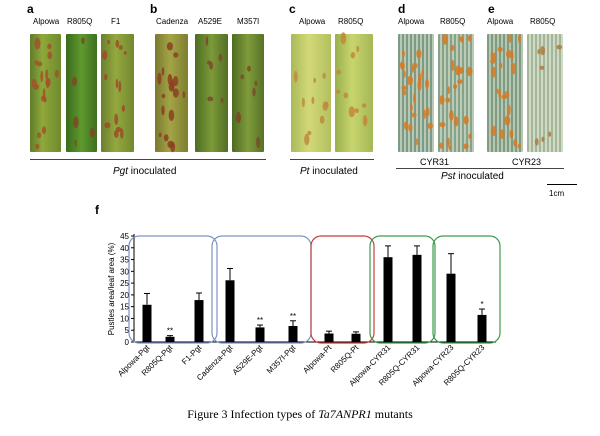  Describe the element at coordinates (210, 21) in the screenshot. I see `panel-b-label-2: A529E` at that location.